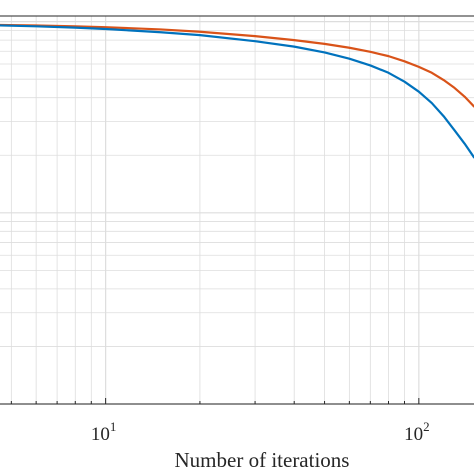  I want to click on x-axis-label: Number of iterations, so click(262, 460).